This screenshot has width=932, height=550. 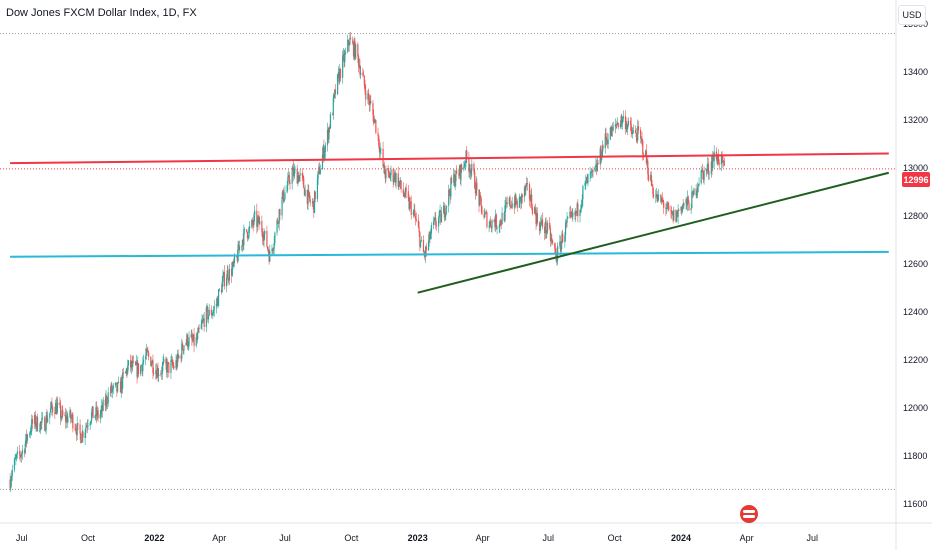 What do you see at coordinates (749, 514) in the screenshot?
I see `tradingview-event-icon` at bounding box center [749, 514].